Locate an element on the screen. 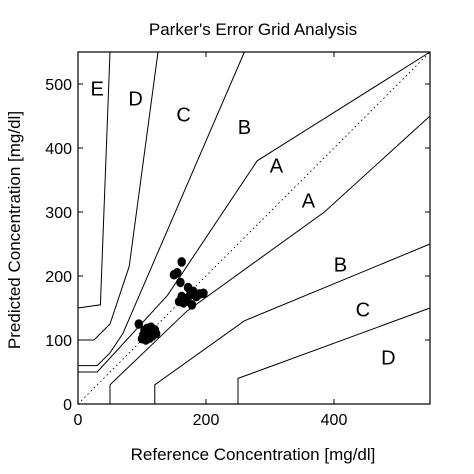  y-tick-label: 0 is located at coordinates (67, 405).